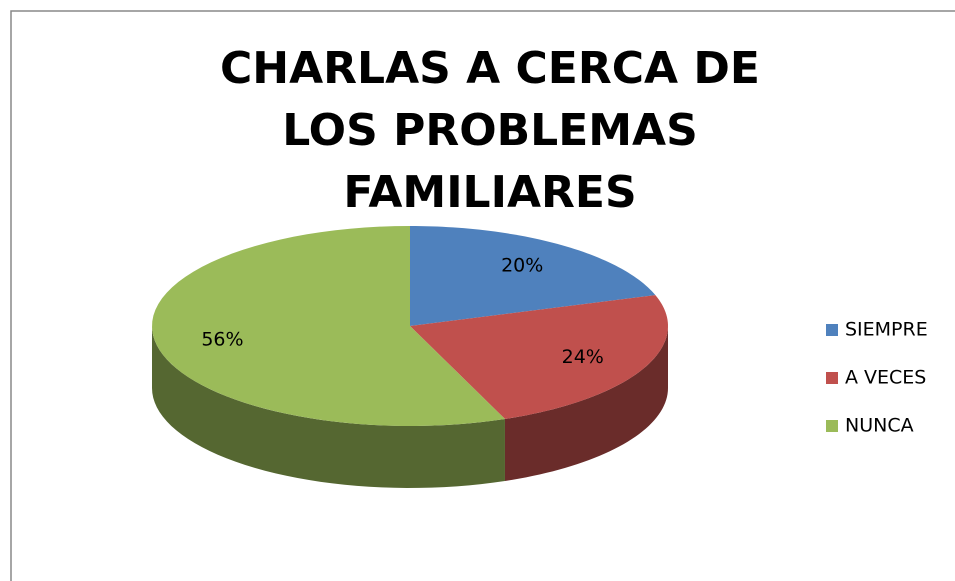 The image size is (955, 581). Describe the element at coordinates (886, 330) in the screenshot. I see `legend-label: SIEMPRE` at that location.